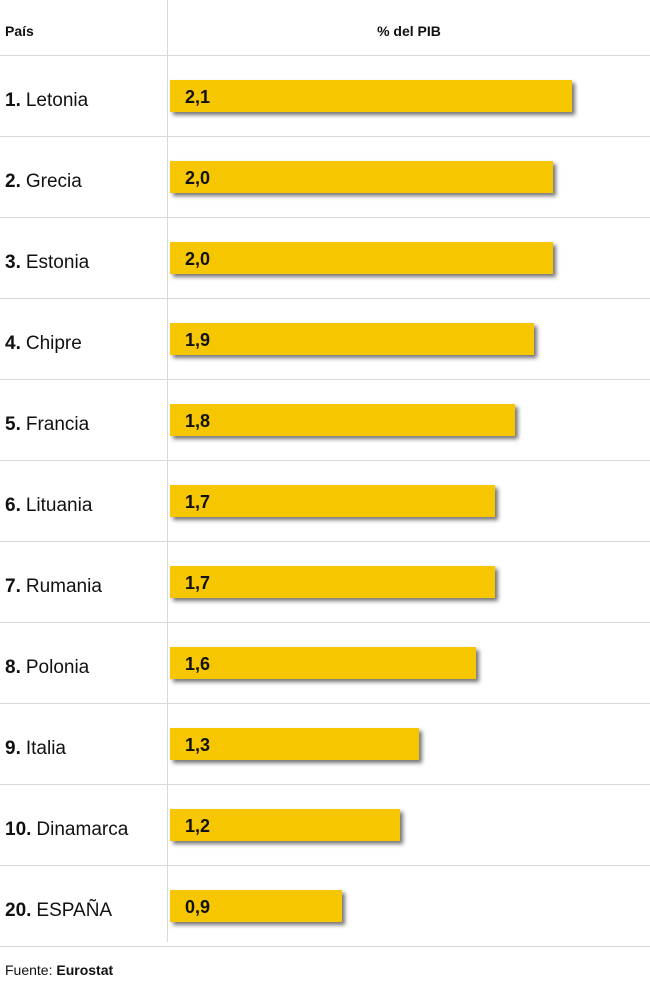 The width and height of the screenshot is (650, 1000). I want to click on country-label: 7. Rumania, so click(53, 582).